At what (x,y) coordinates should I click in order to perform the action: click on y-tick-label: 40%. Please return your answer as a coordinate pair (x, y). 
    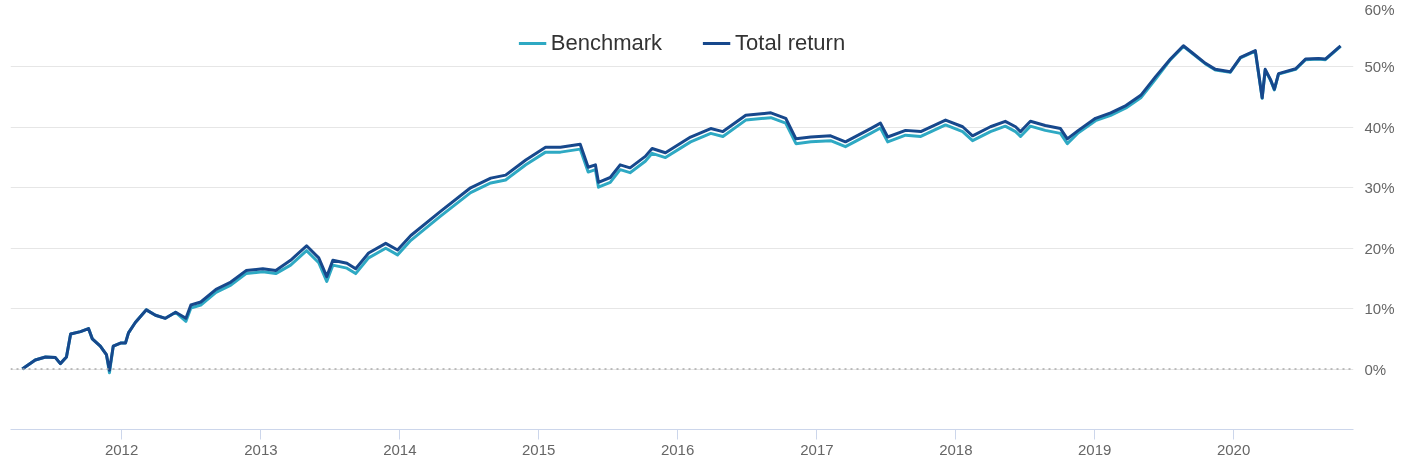
    Looking at the image, I should click on (1379, 127).